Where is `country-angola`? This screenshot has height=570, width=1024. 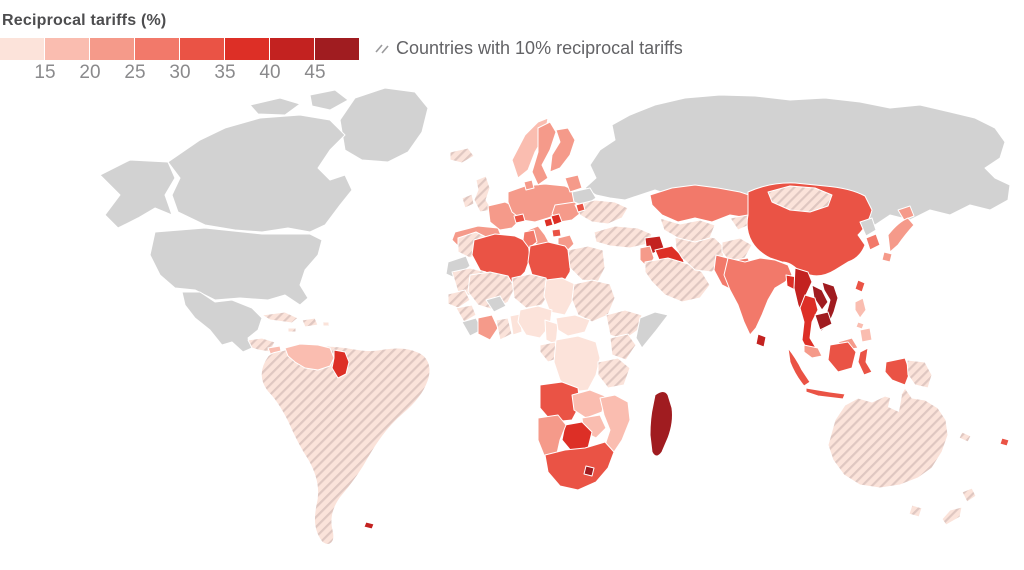
country-angola is located at coordinates (560, 402).